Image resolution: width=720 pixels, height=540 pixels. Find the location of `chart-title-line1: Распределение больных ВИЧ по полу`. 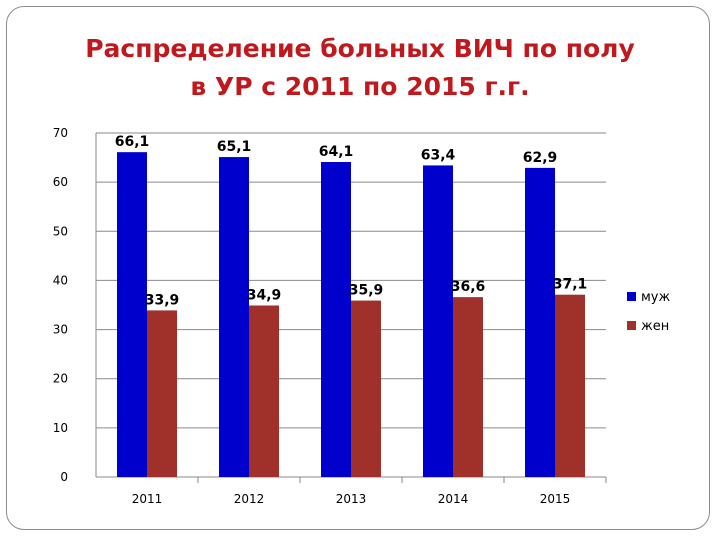

chart-title-line1: Распределение больных ВИЧ по полу is located at coordinates (360, 48).